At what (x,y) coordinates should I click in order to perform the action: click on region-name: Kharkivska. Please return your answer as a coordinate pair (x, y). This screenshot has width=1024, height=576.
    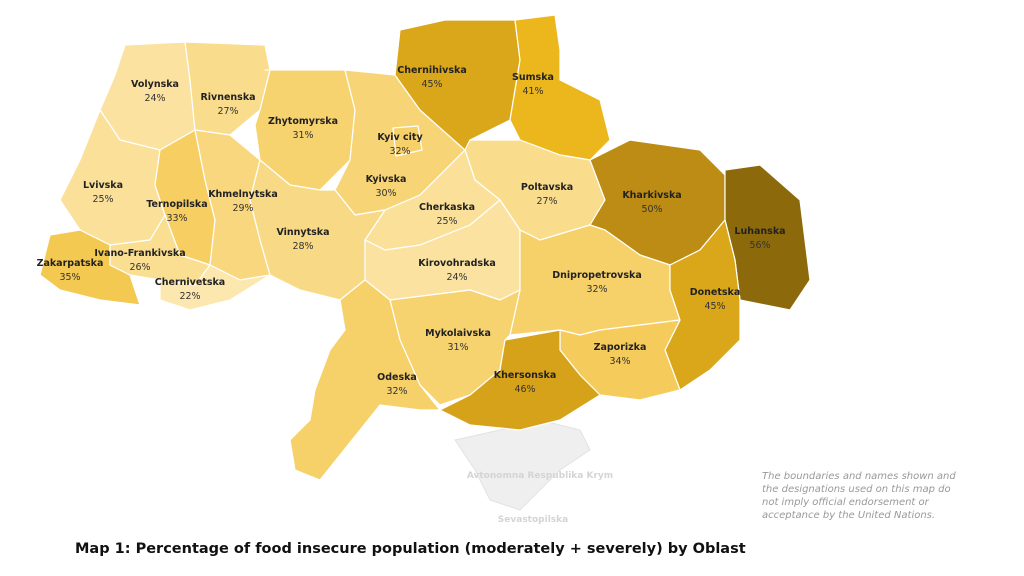
    Looking at the image, I should click on (651, 195).